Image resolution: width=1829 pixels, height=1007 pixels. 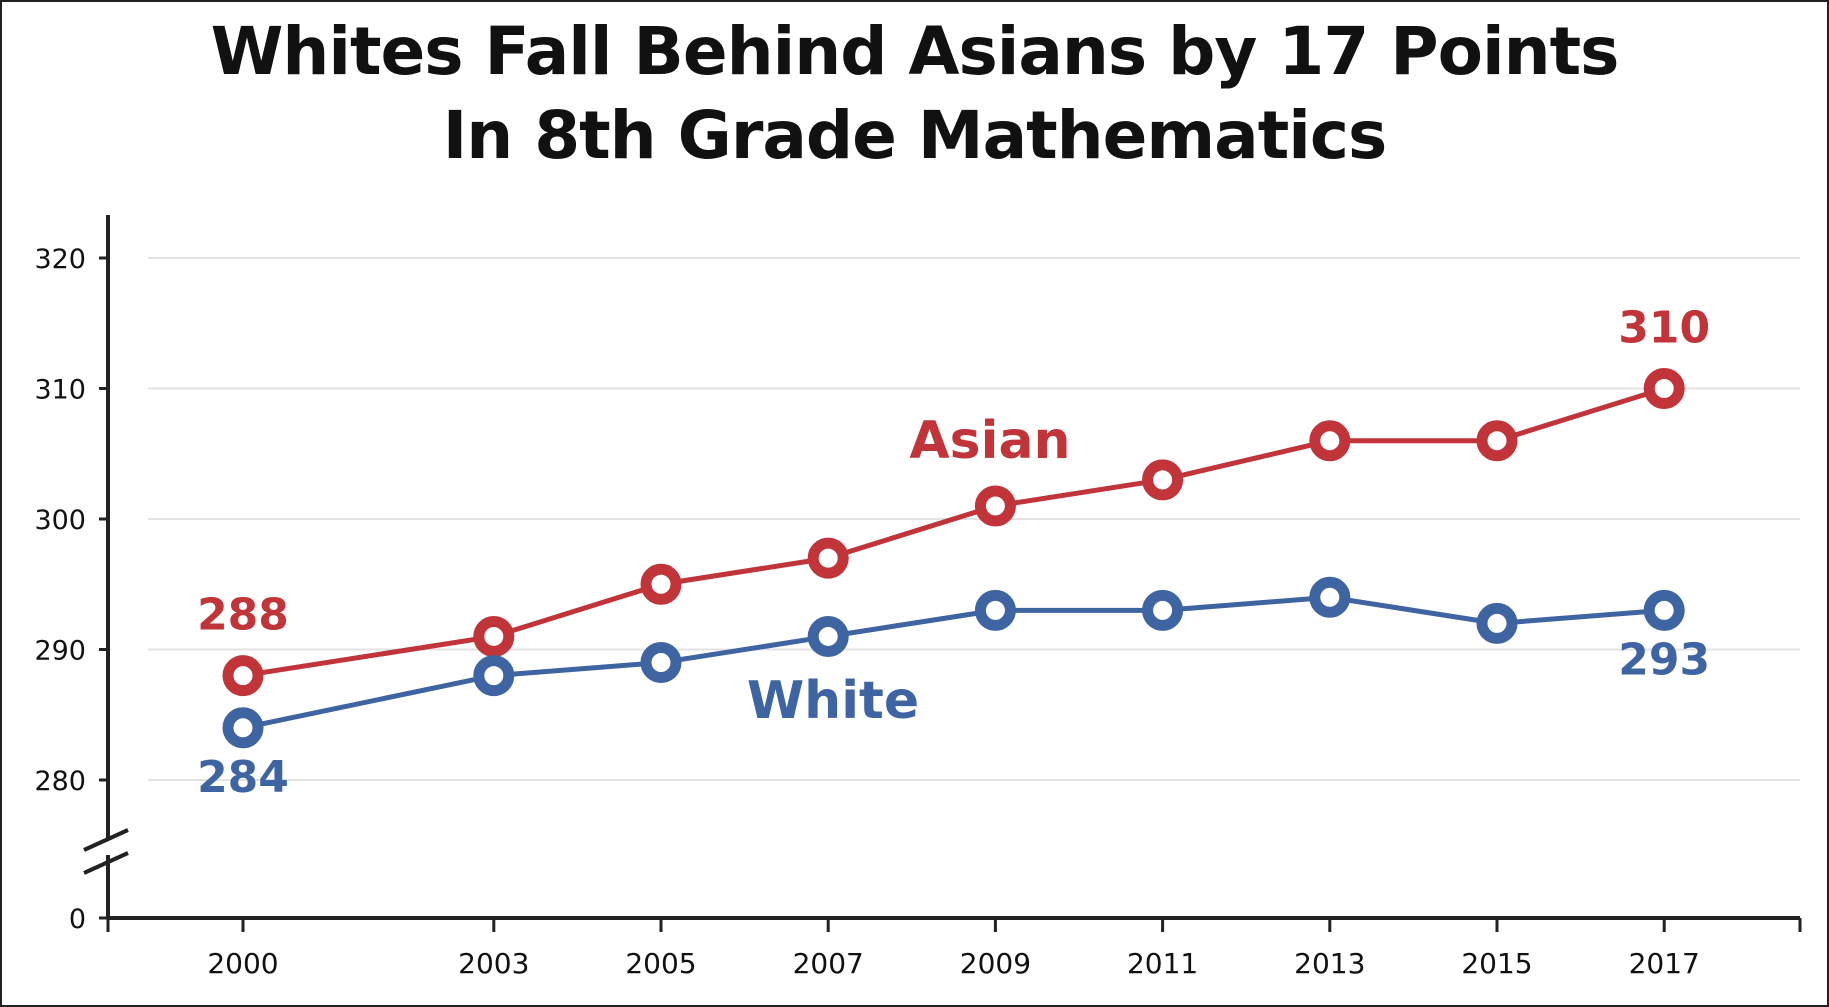 I want to click on x-tick-label: 2003, so click(x=493, y=963).